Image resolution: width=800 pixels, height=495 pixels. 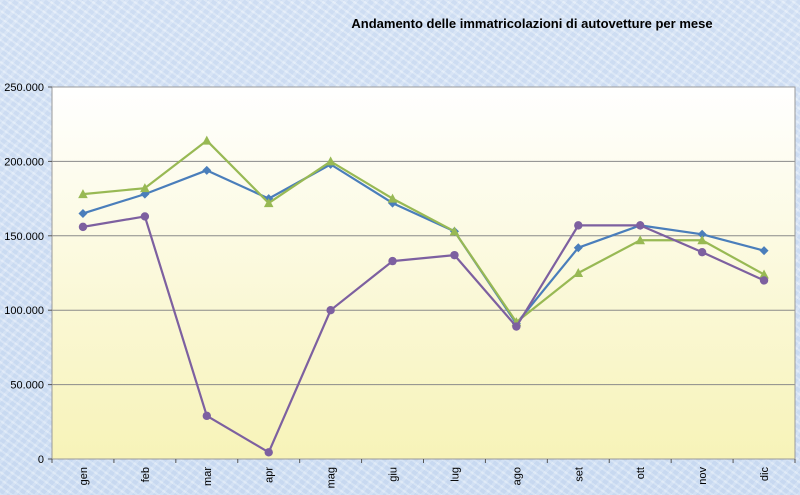 I want to click on y-tick-label: 250.000, so click(x=24, y=88).